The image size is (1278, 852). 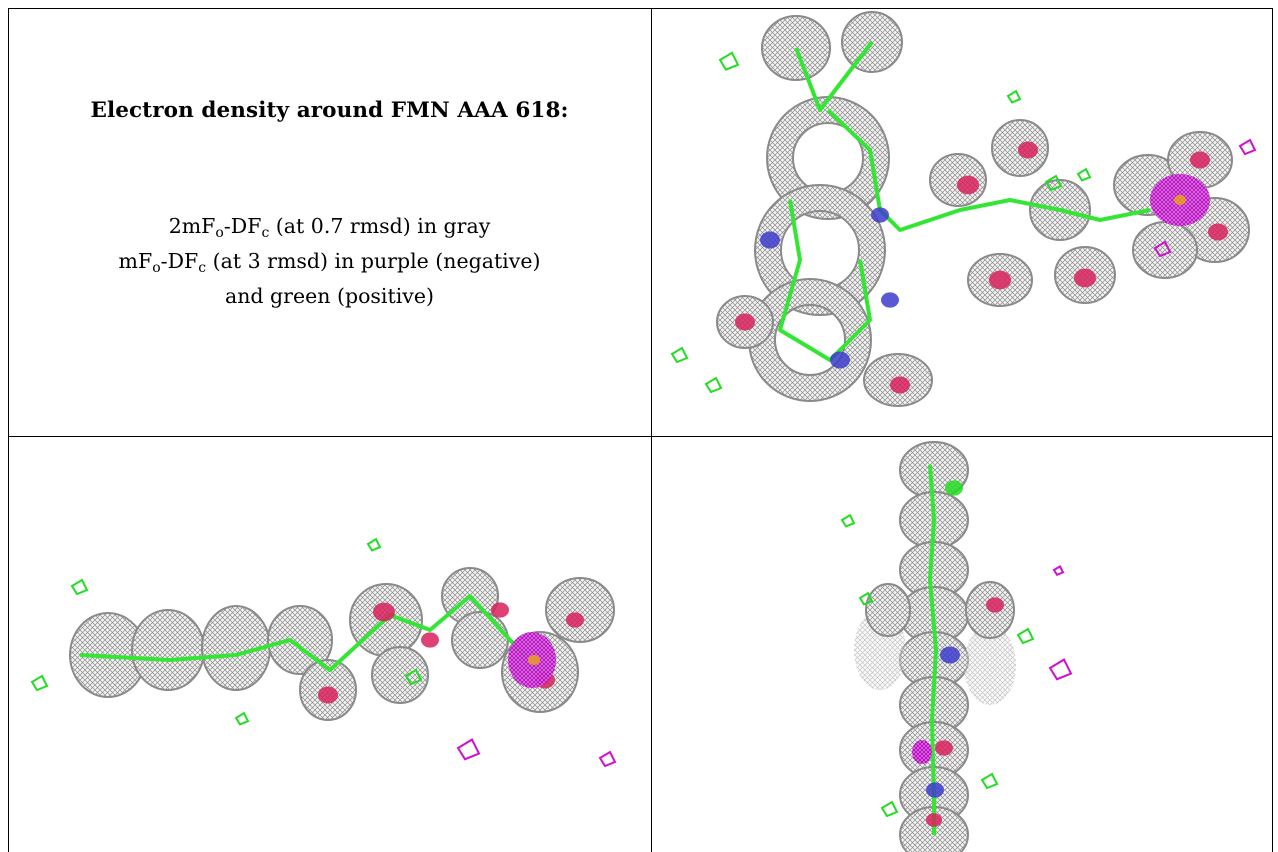 I want to click on figure-title: Electron density around FMN AAA 618:, so click(x=329, y=110).